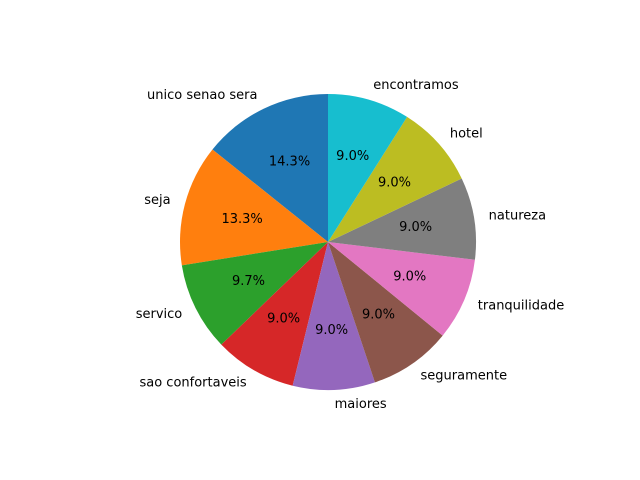 The image size is (640, 480). Describe the element at coordinates (159, 314) in the screenshot. I see `slice-label-servico: servico` at that location.